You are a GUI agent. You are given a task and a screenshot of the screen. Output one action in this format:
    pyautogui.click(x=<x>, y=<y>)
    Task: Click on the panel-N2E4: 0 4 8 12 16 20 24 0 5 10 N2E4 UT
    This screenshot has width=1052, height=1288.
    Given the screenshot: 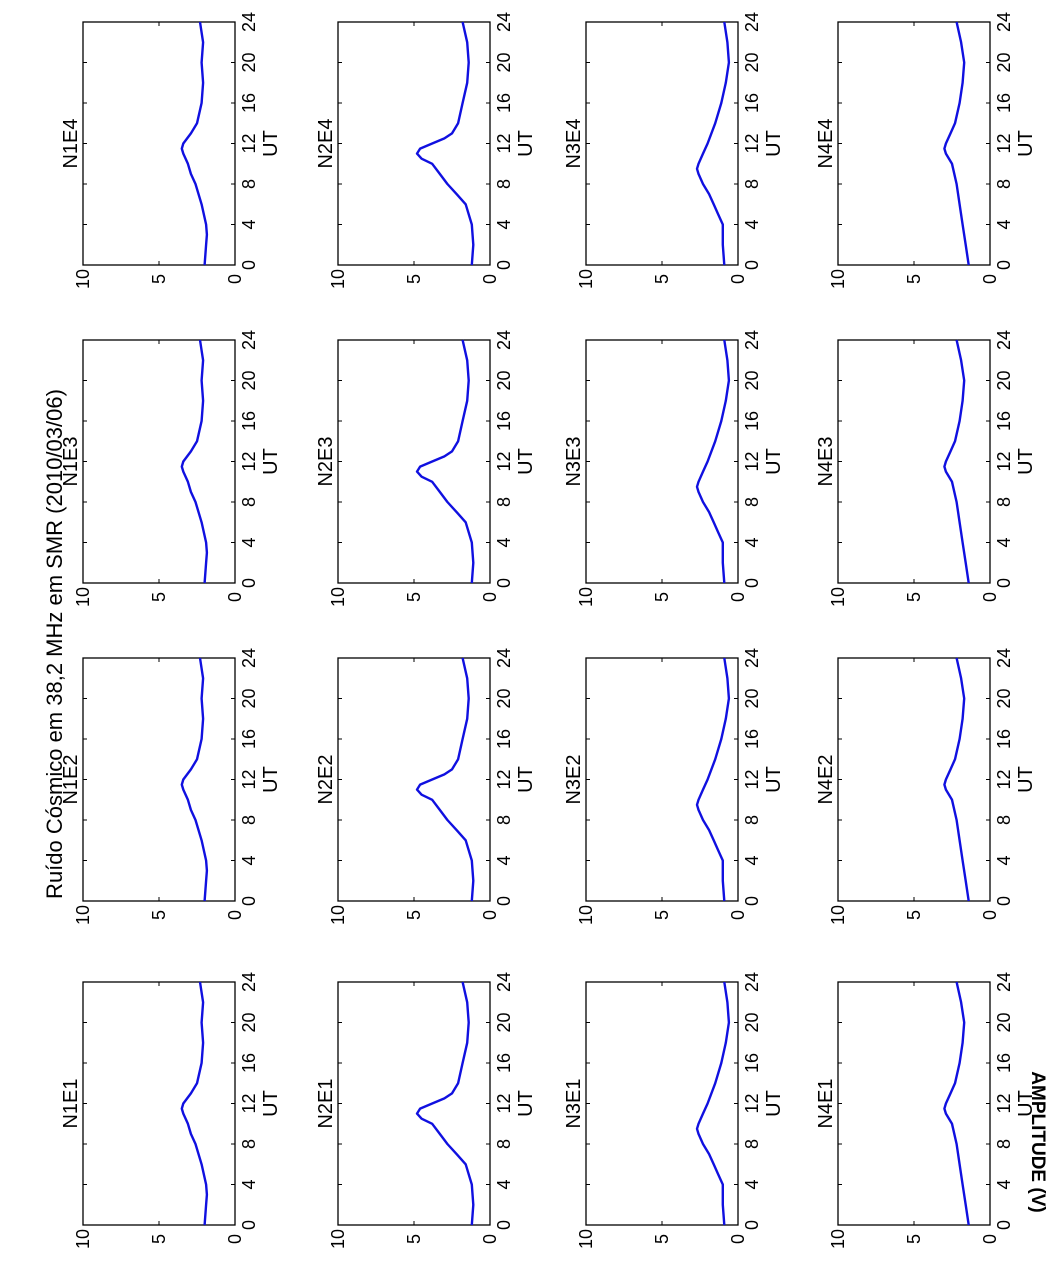 What is the action you would take?
    pyautogui.click(x=426, y=150)
    